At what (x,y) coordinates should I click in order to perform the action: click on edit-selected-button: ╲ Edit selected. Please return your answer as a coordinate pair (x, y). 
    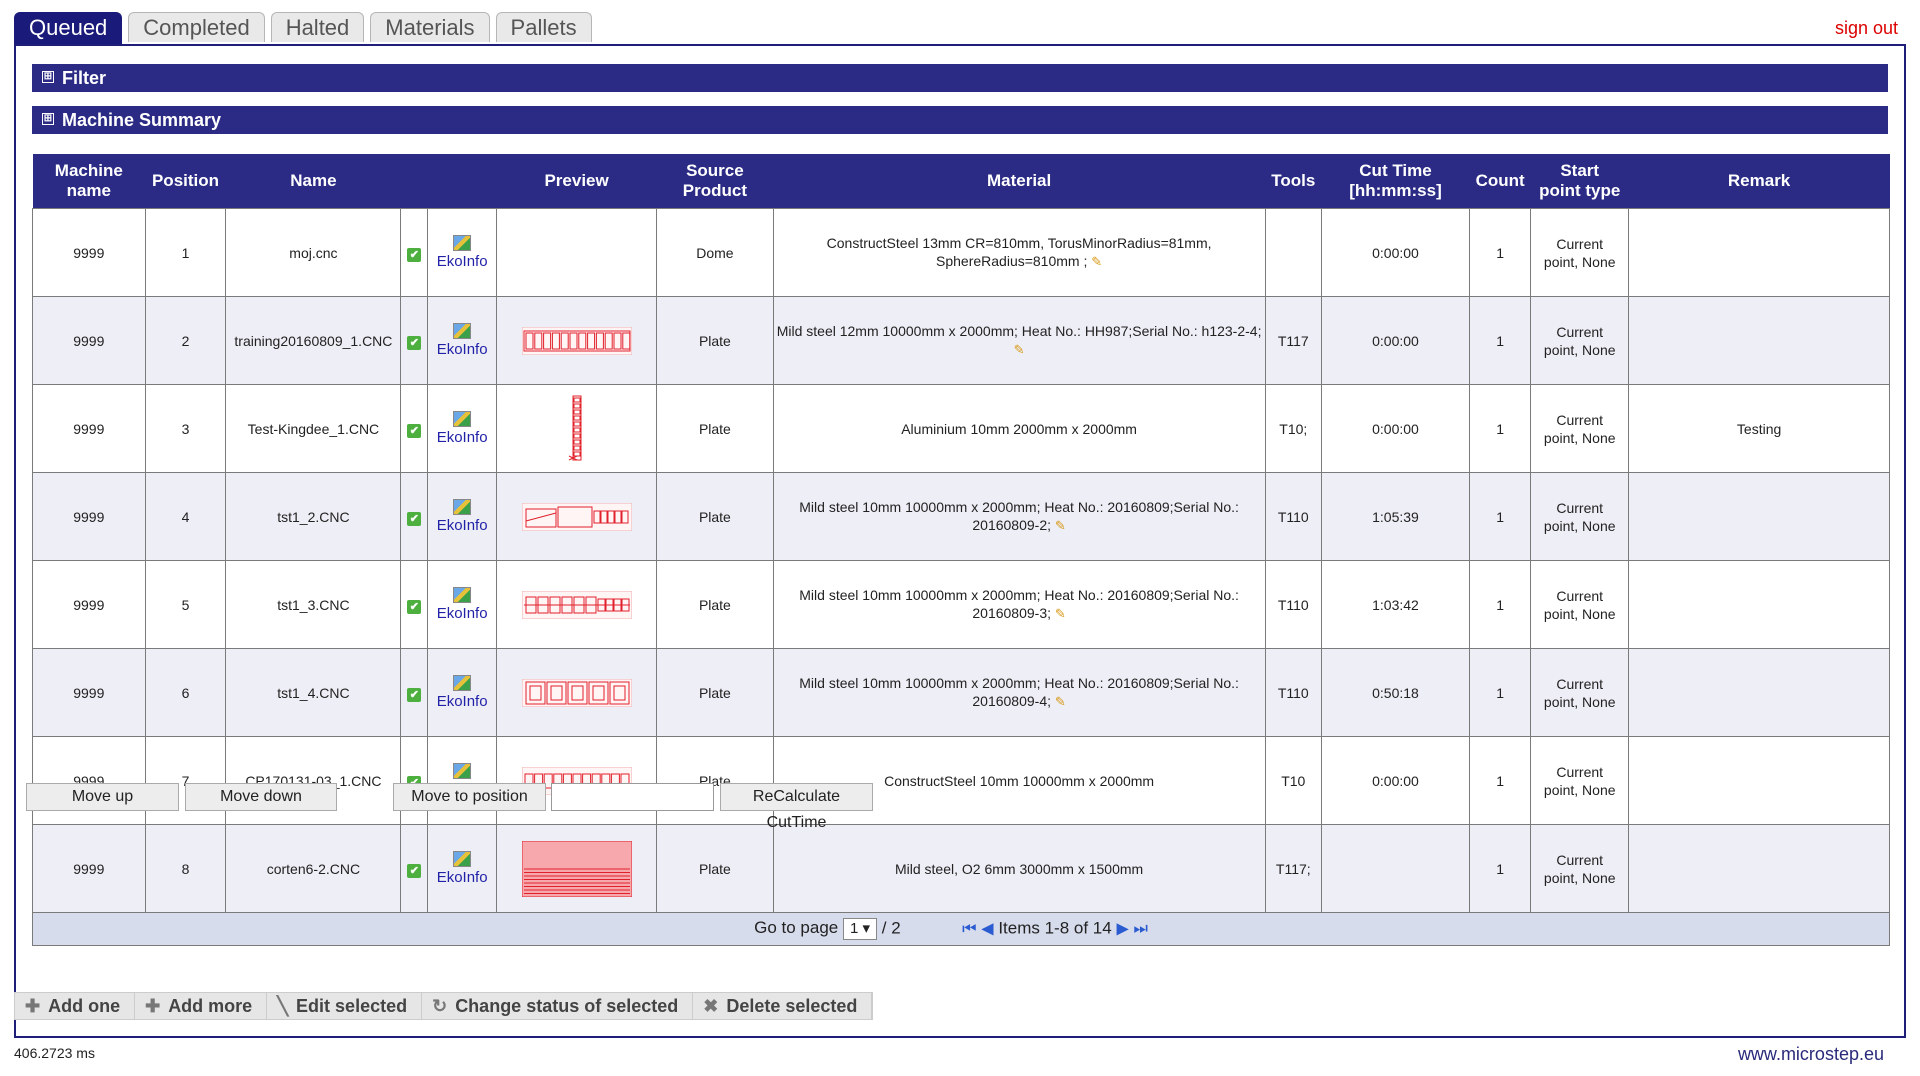
    Looking at the image, I should click on (345, 1006).